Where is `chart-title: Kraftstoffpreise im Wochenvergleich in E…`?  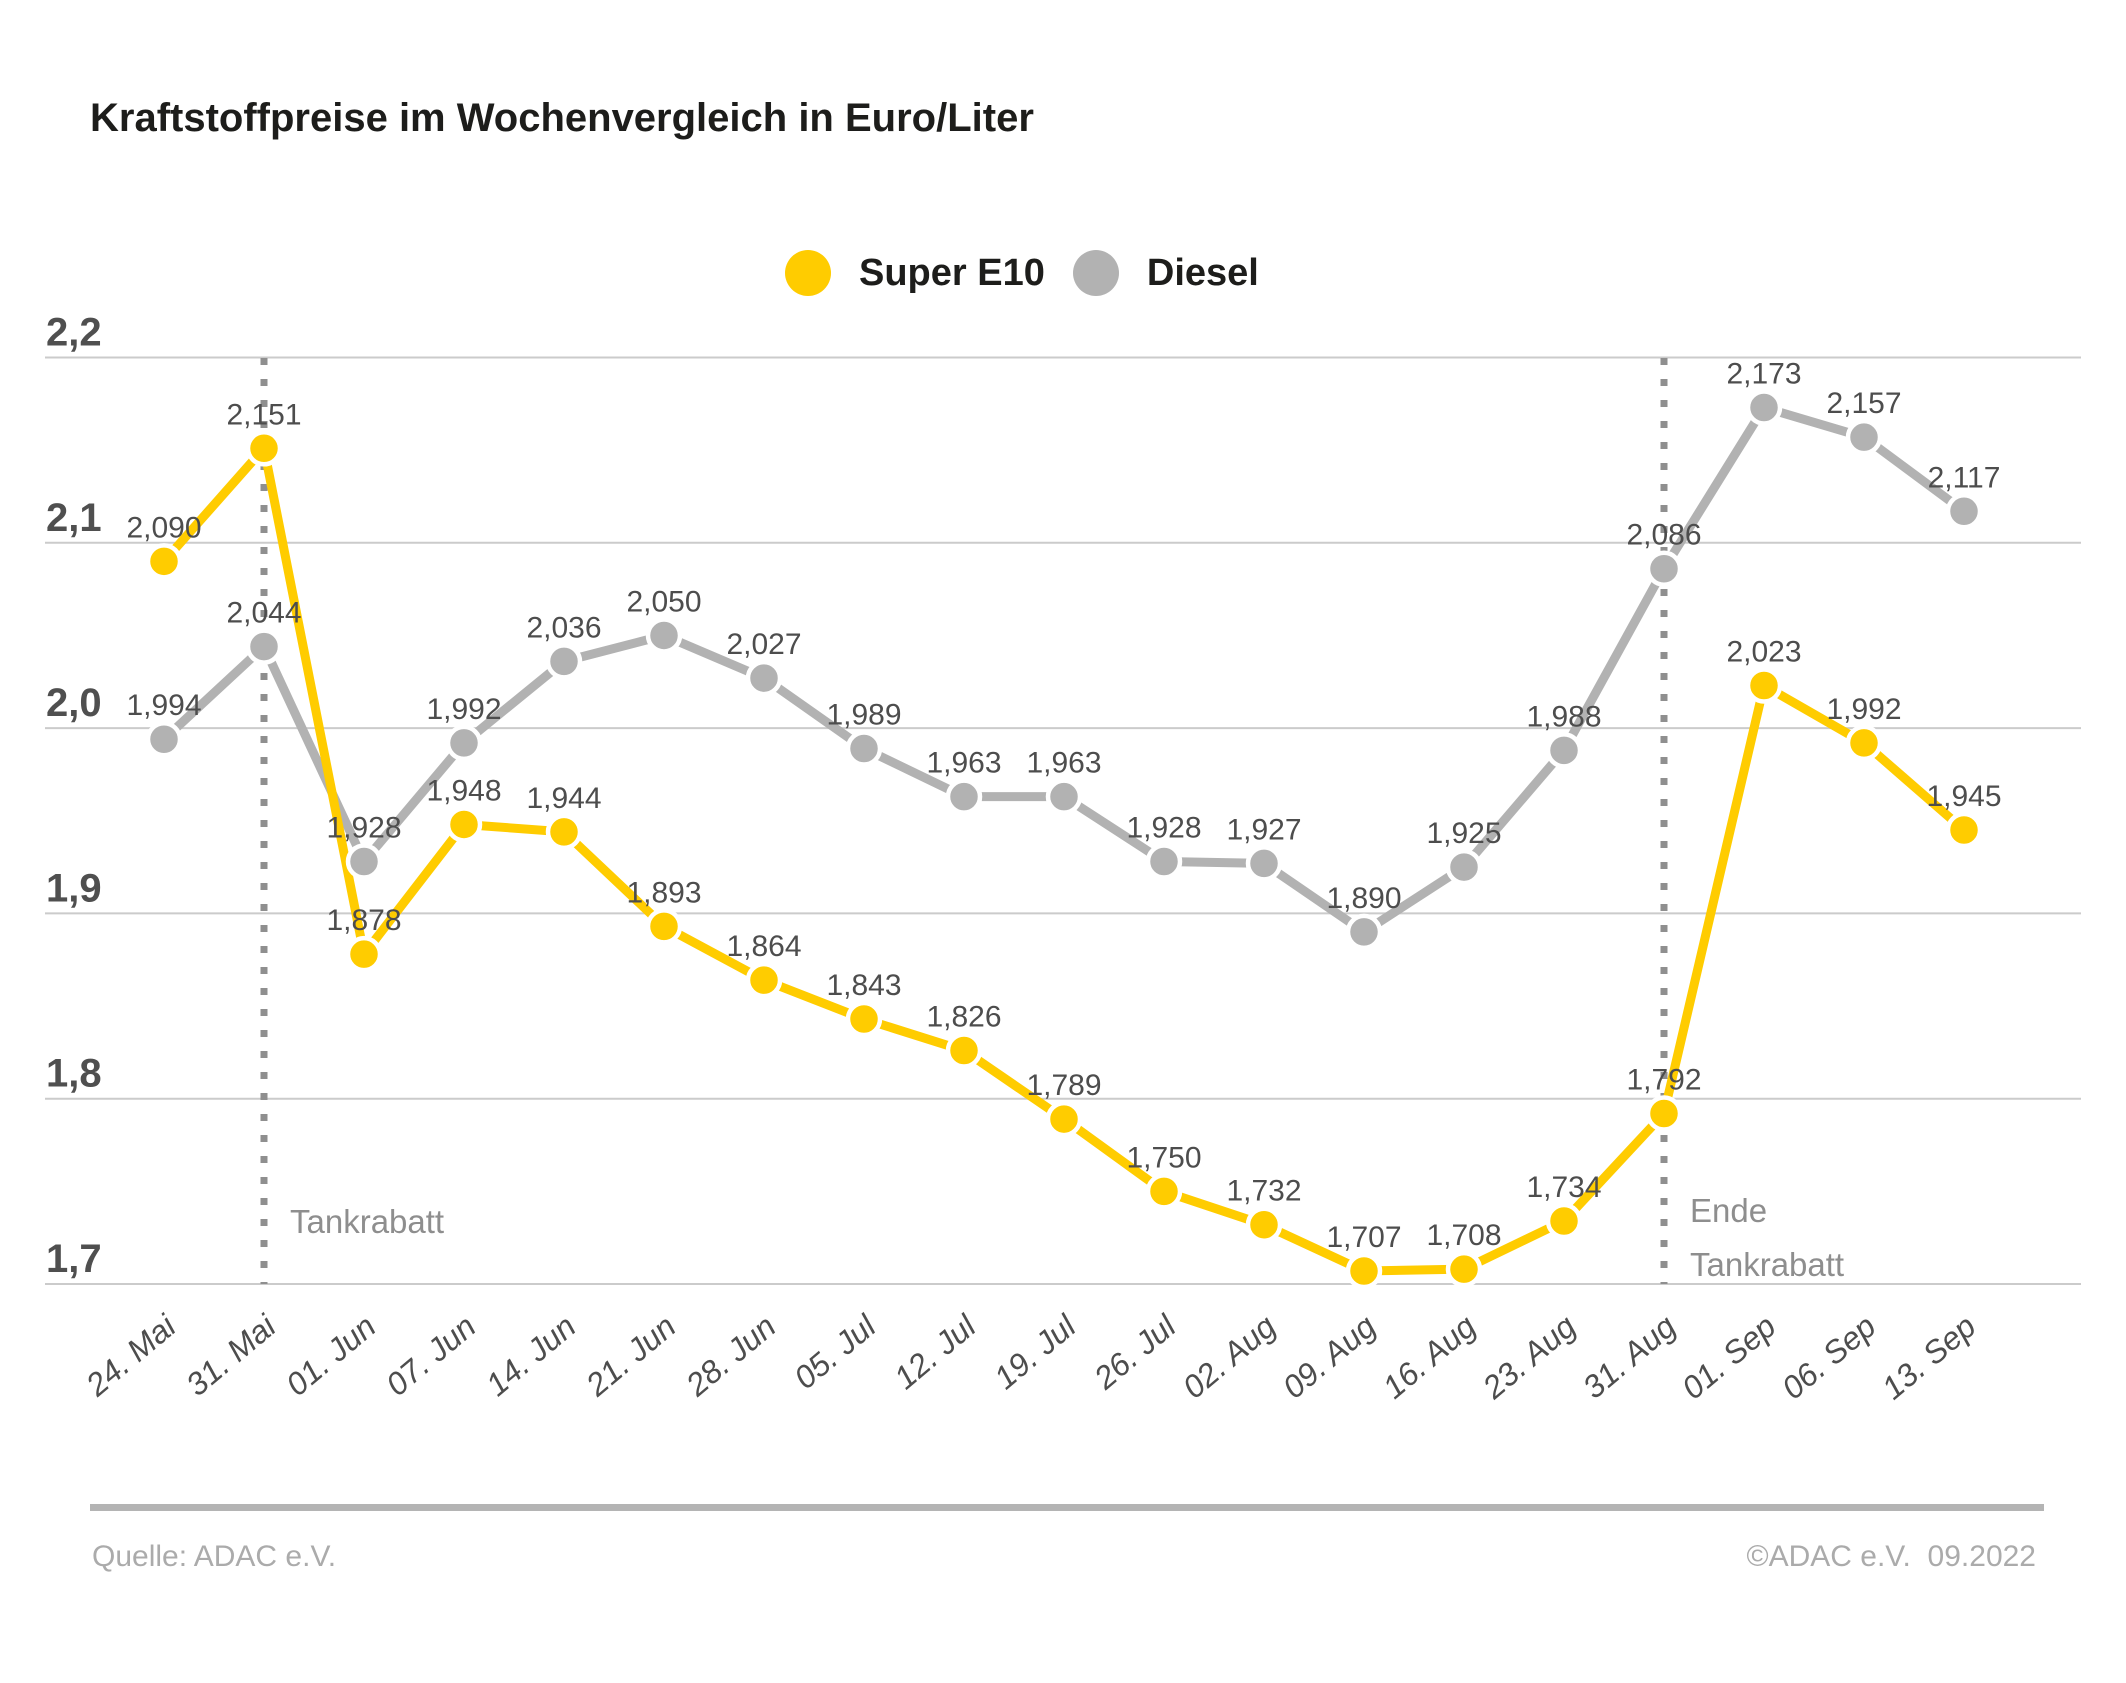 chart-title: Kraftstoffpreise im Wochenvergleich in E… is located at coordinates (562, 118).